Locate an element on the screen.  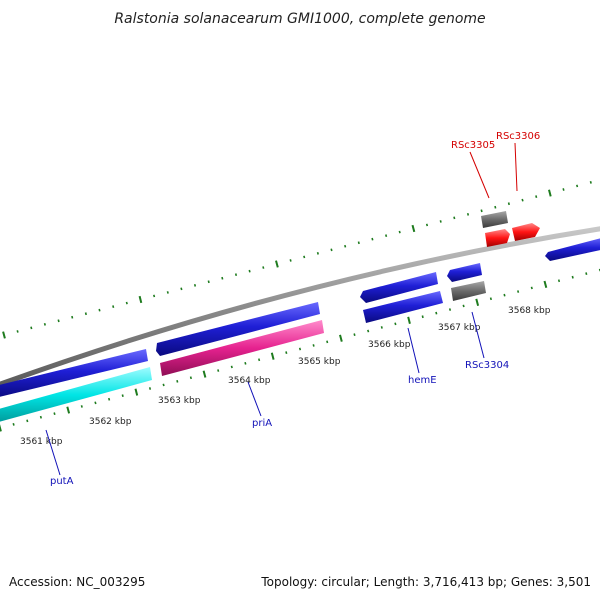
gene-hemE is located at coordinates (403, 307).